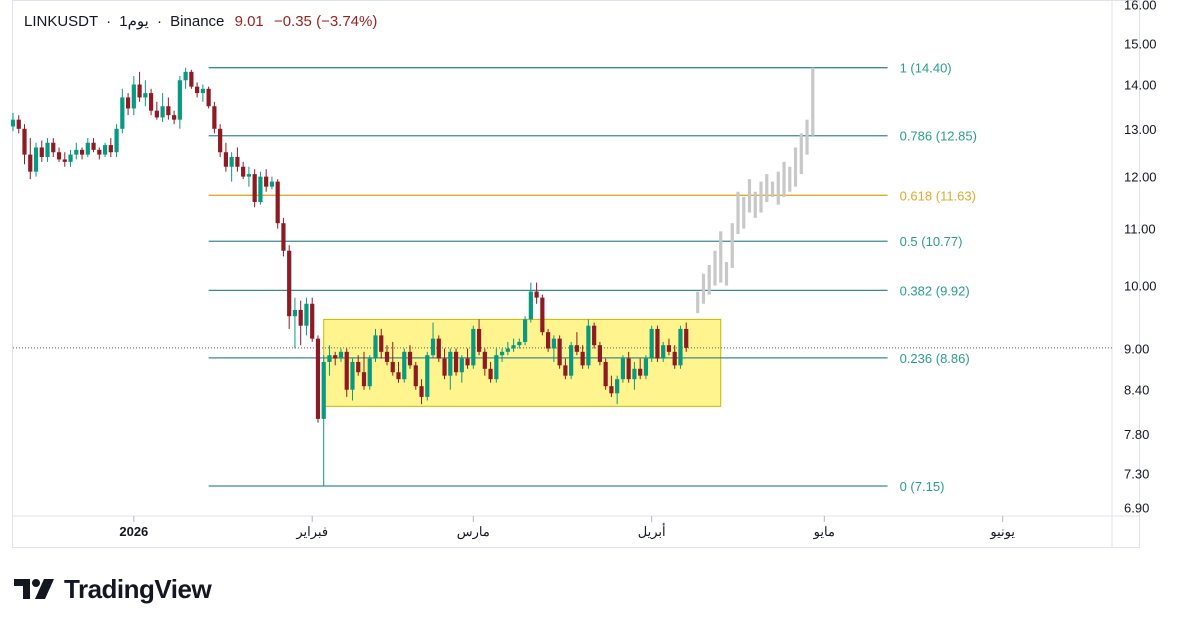 This screenshot has width=1200, height=628. I want to click on symbol-name: LINKUSDT, so click(61, 21).